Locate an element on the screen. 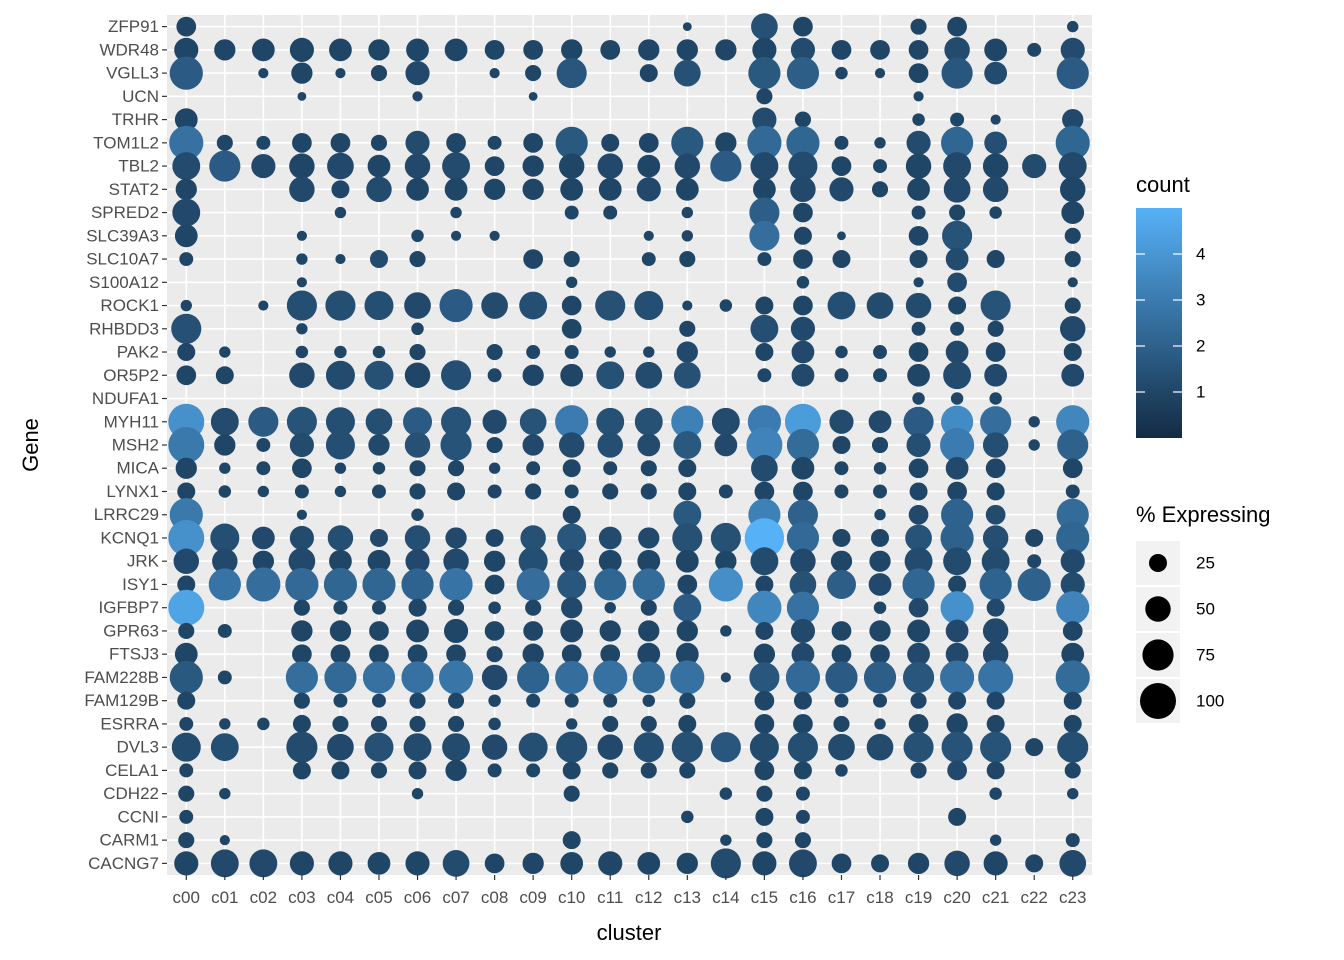 This screenshot has width=1344, height=960. dot-CELA1-c11 is located at coordinates (610, 770).